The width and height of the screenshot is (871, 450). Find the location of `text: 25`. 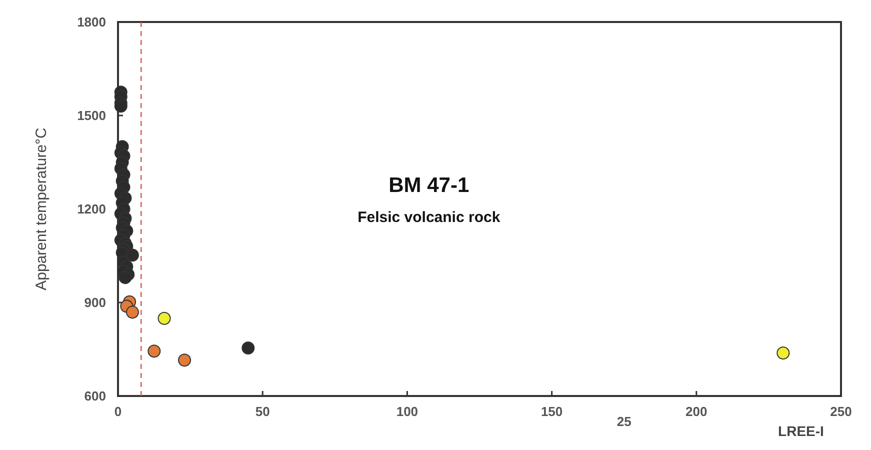

text: 25 is located at coordinates (624, 421).